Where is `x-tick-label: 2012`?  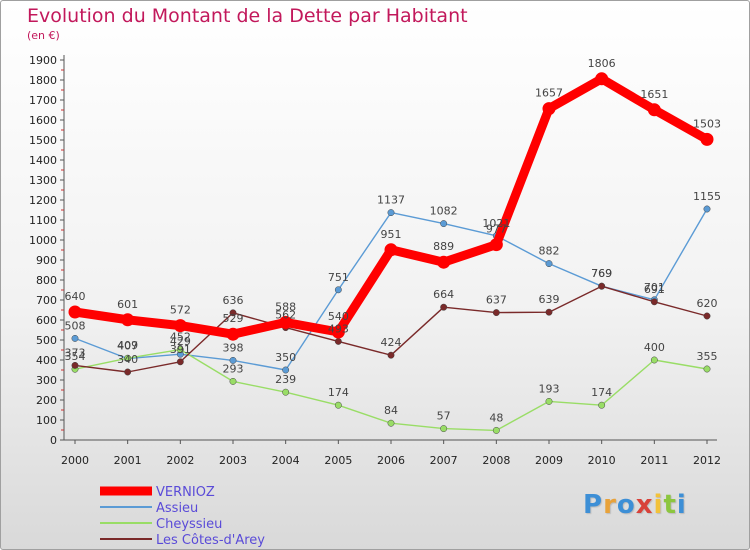
x-tick-label: 2012 is located at coordinates (707, 460).